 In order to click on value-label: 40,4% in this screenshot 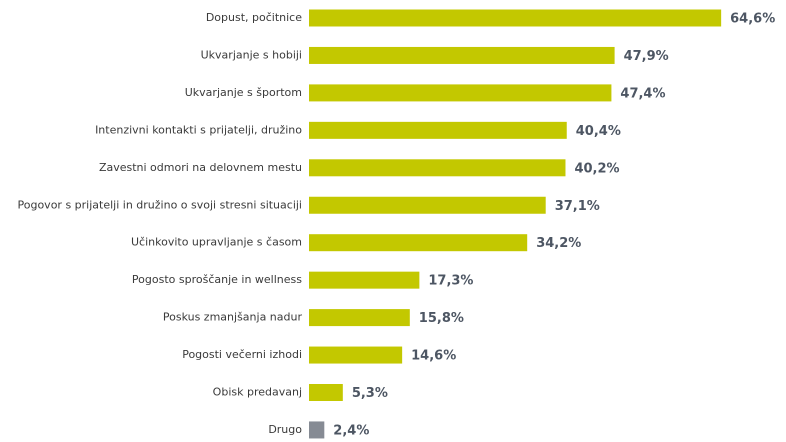, I will do `click(598, 131)`.